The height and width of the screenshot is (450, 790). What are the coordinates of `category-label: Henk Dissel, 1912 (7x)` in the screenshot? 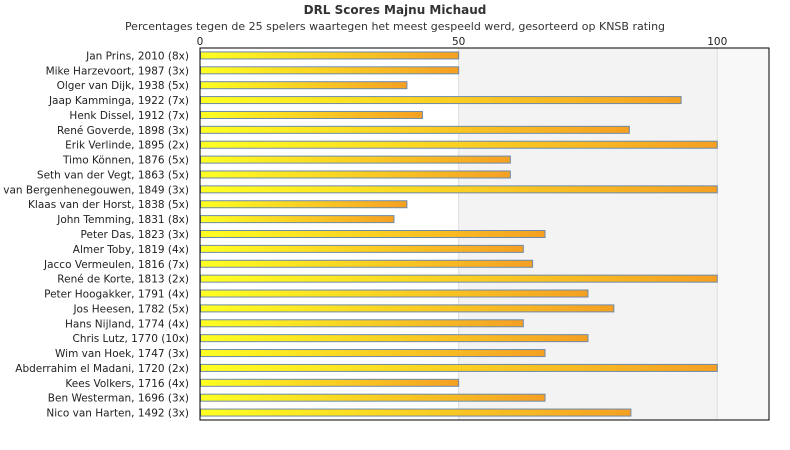 It's located at (129, 116).